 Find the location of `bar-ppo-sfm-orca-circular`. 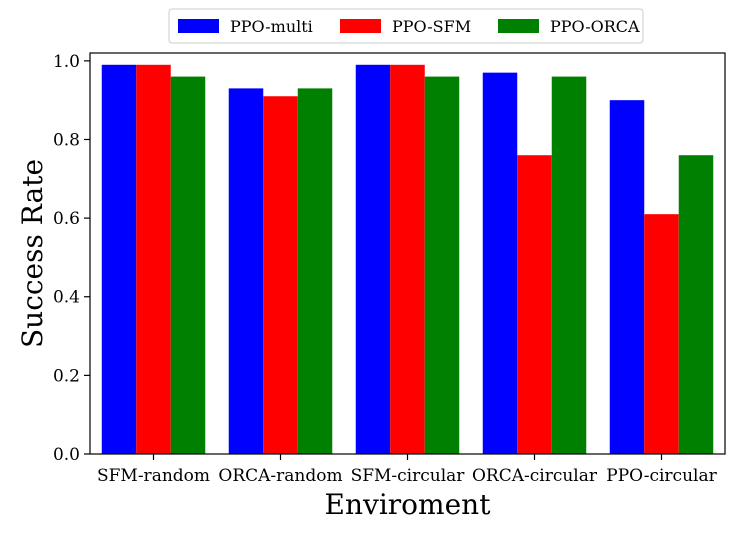

bar-ppo-sfm-orca-circular is located at coordinates (534, 304).